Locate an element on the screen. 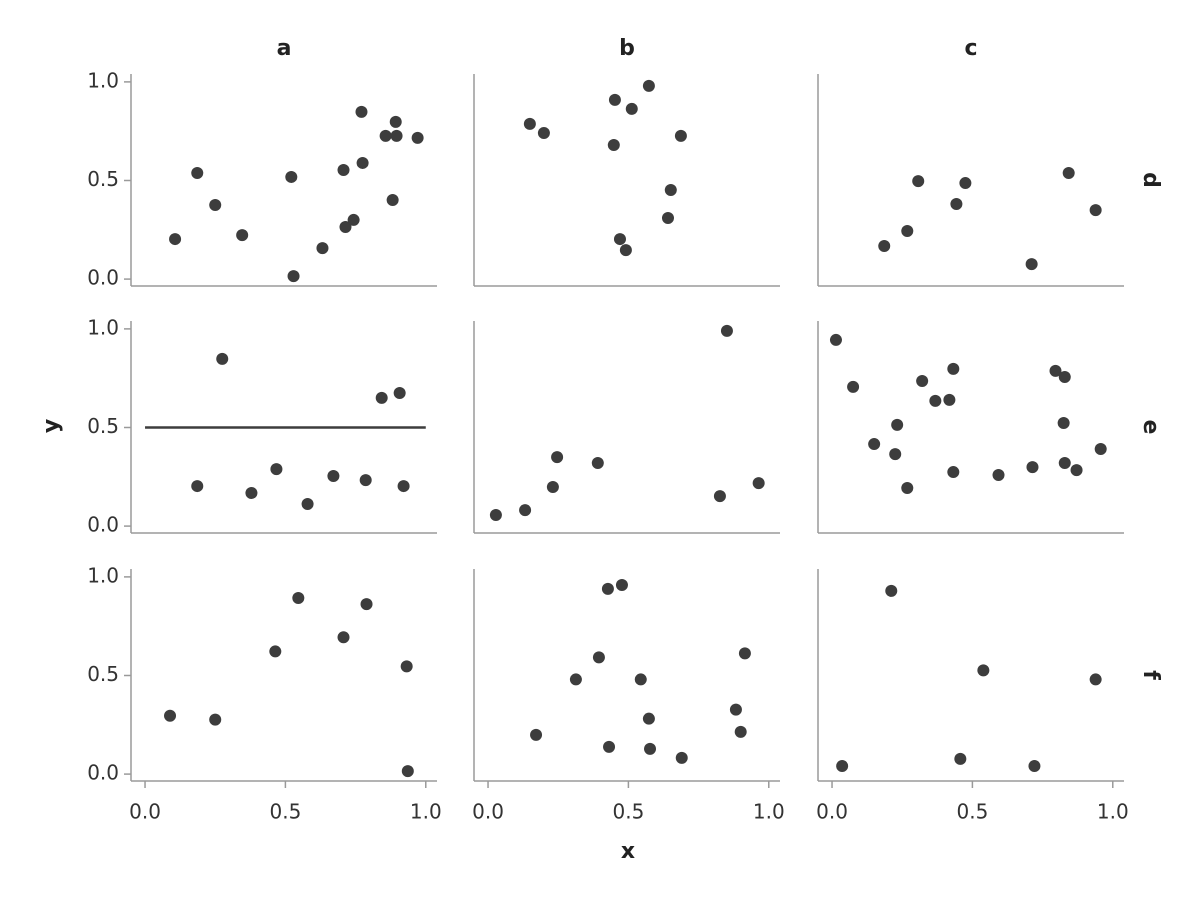 This screenshot has height=900, width=1200. row-label: e is located at coordinates (1150, 427).